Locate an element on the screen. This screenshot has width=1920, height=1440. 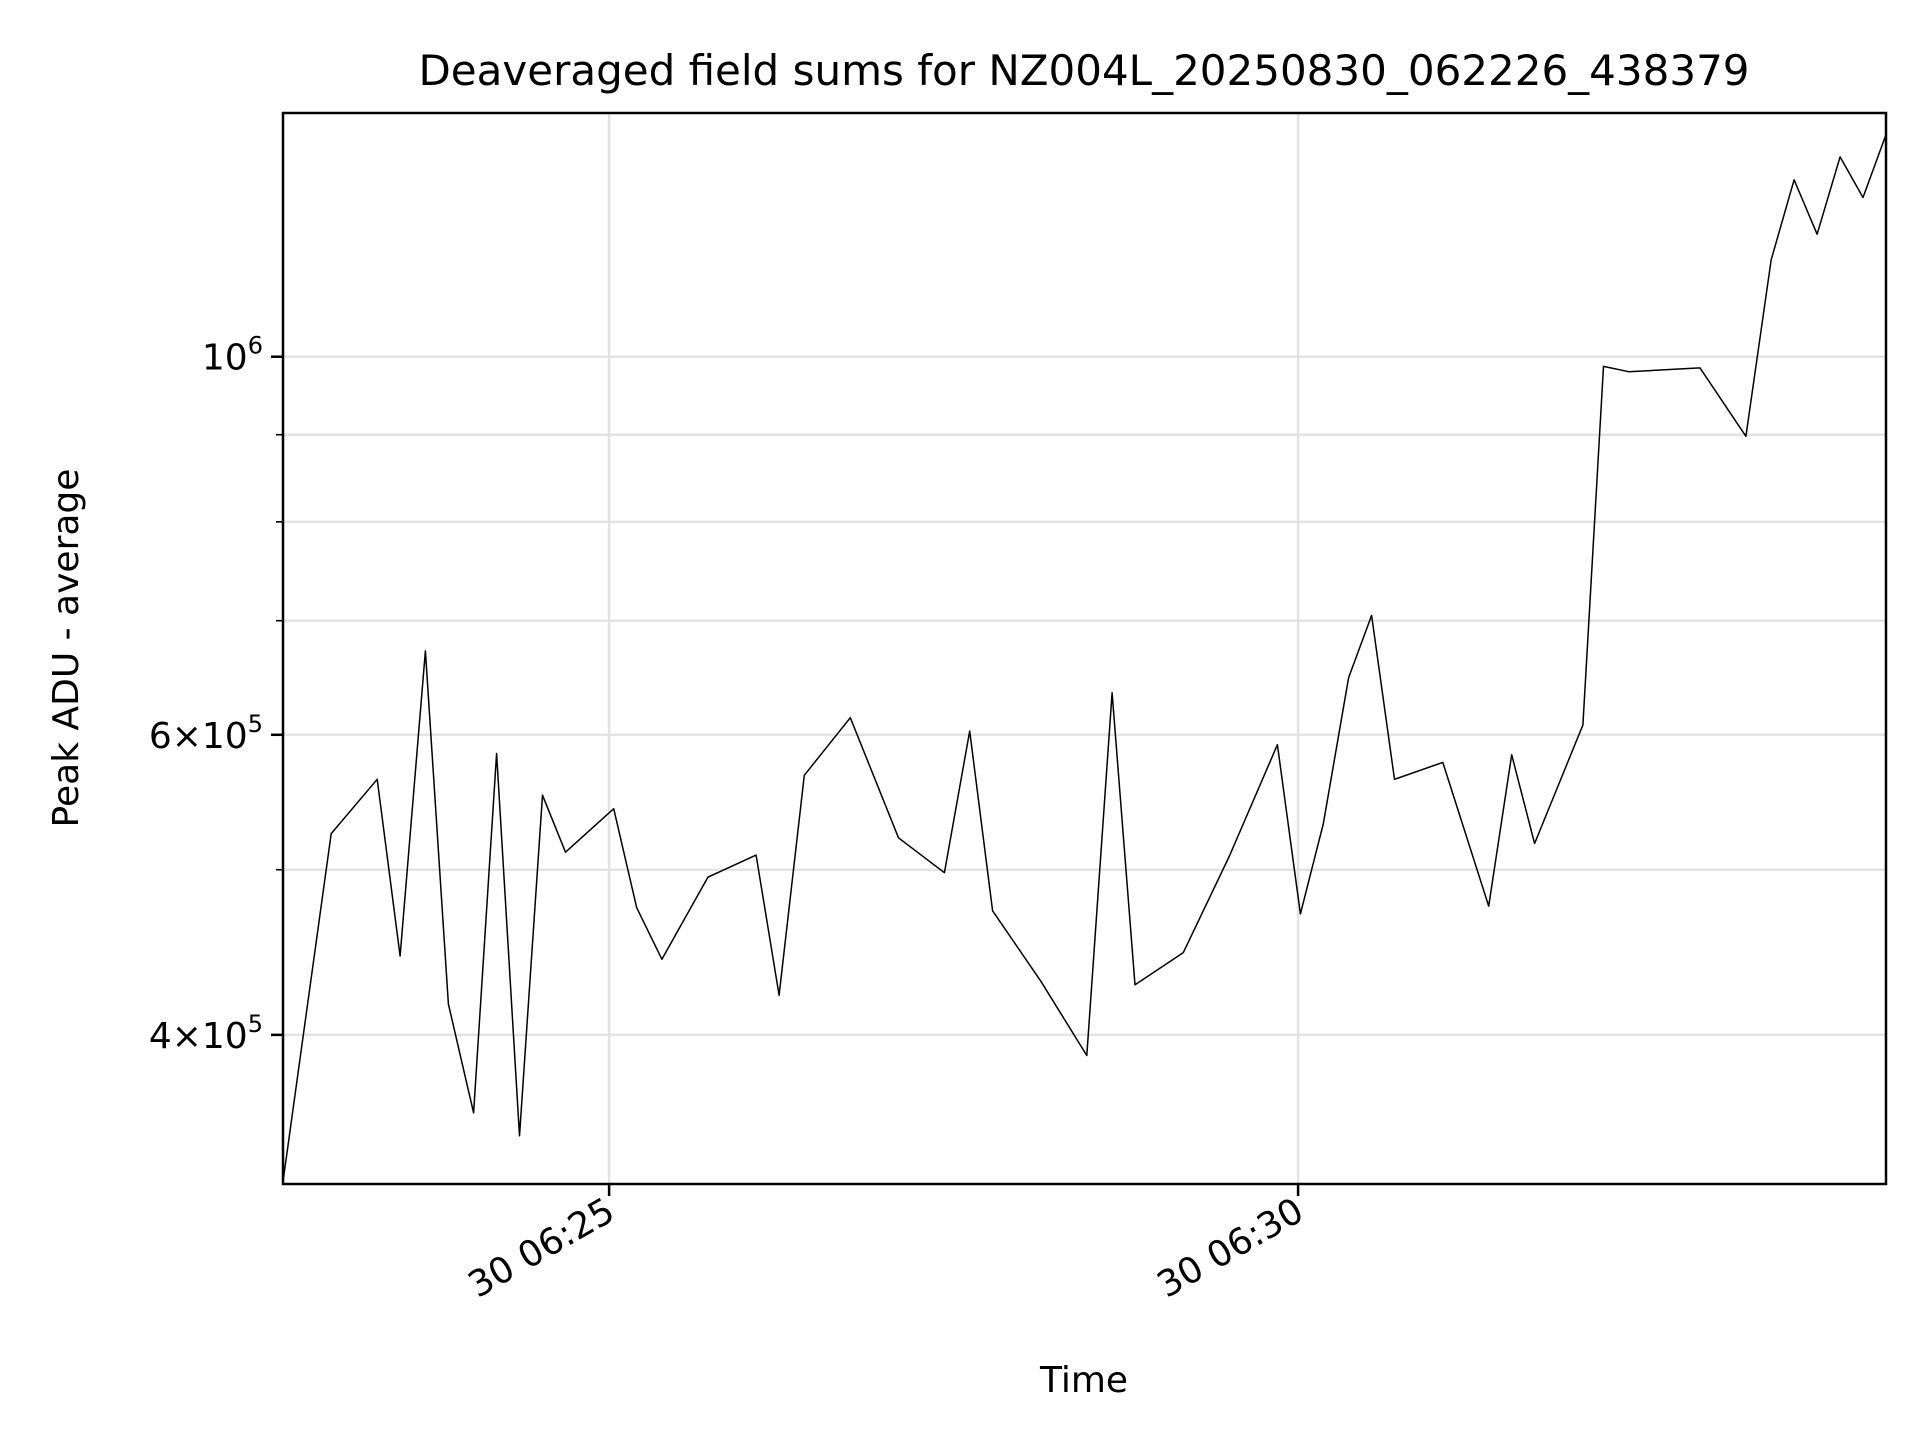
y-tick-label: 6×105 is located at coordinates (206, 733).